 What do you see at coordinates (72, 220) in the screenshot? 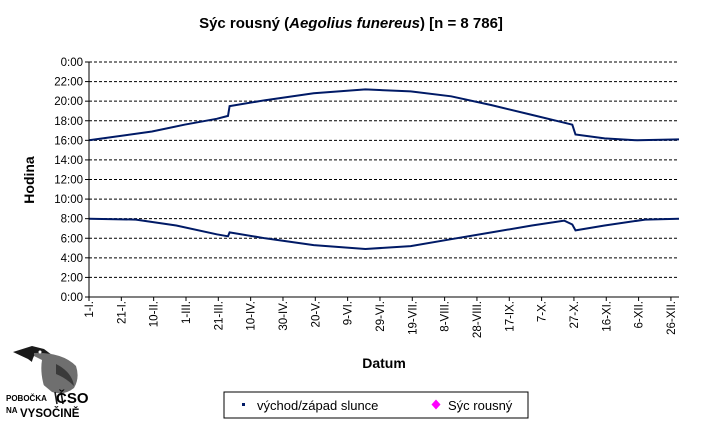
I see `y-tick-label: 8:00` at bounding box center [72, 220].